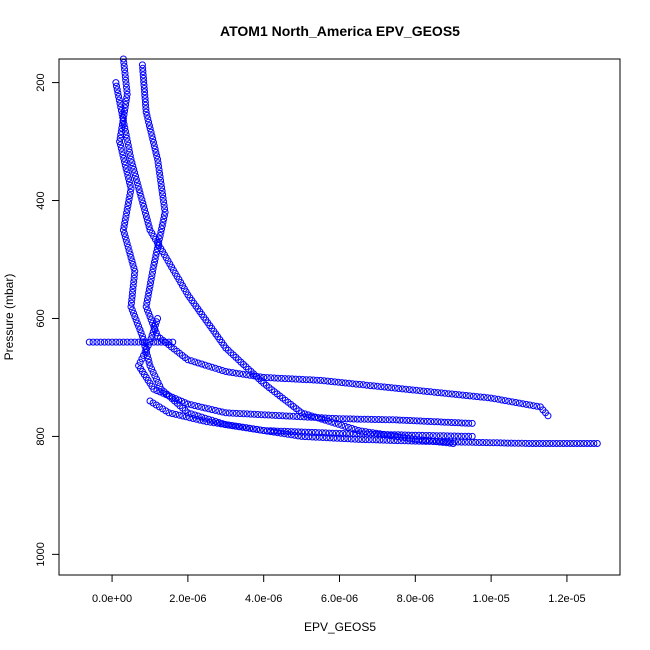  What do you see at coordinates (490, 599) in the screenshot?
I see `x-tick-label: 1.0e-05` at bounding box center [490, 599].